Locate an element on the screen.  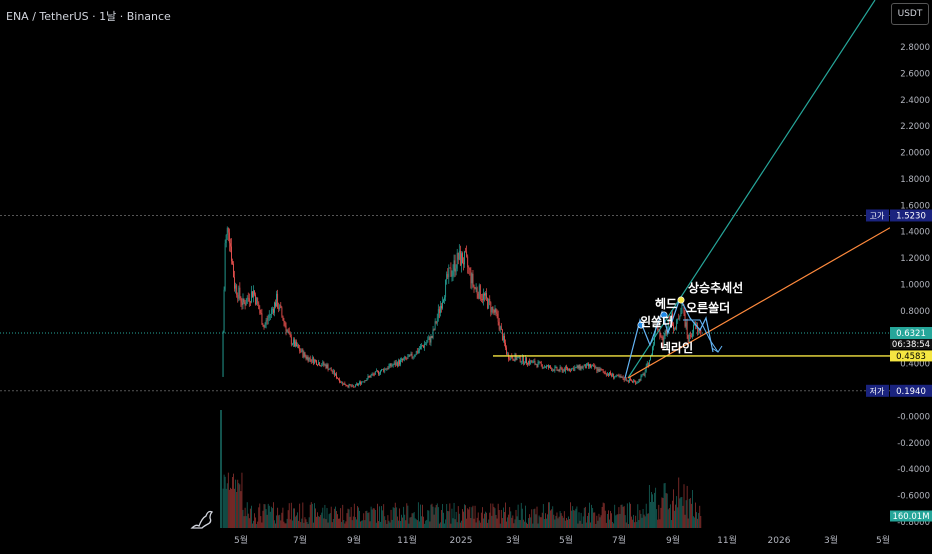
annotation-neckline: 넥라인 is located at coordinates (676, 347).